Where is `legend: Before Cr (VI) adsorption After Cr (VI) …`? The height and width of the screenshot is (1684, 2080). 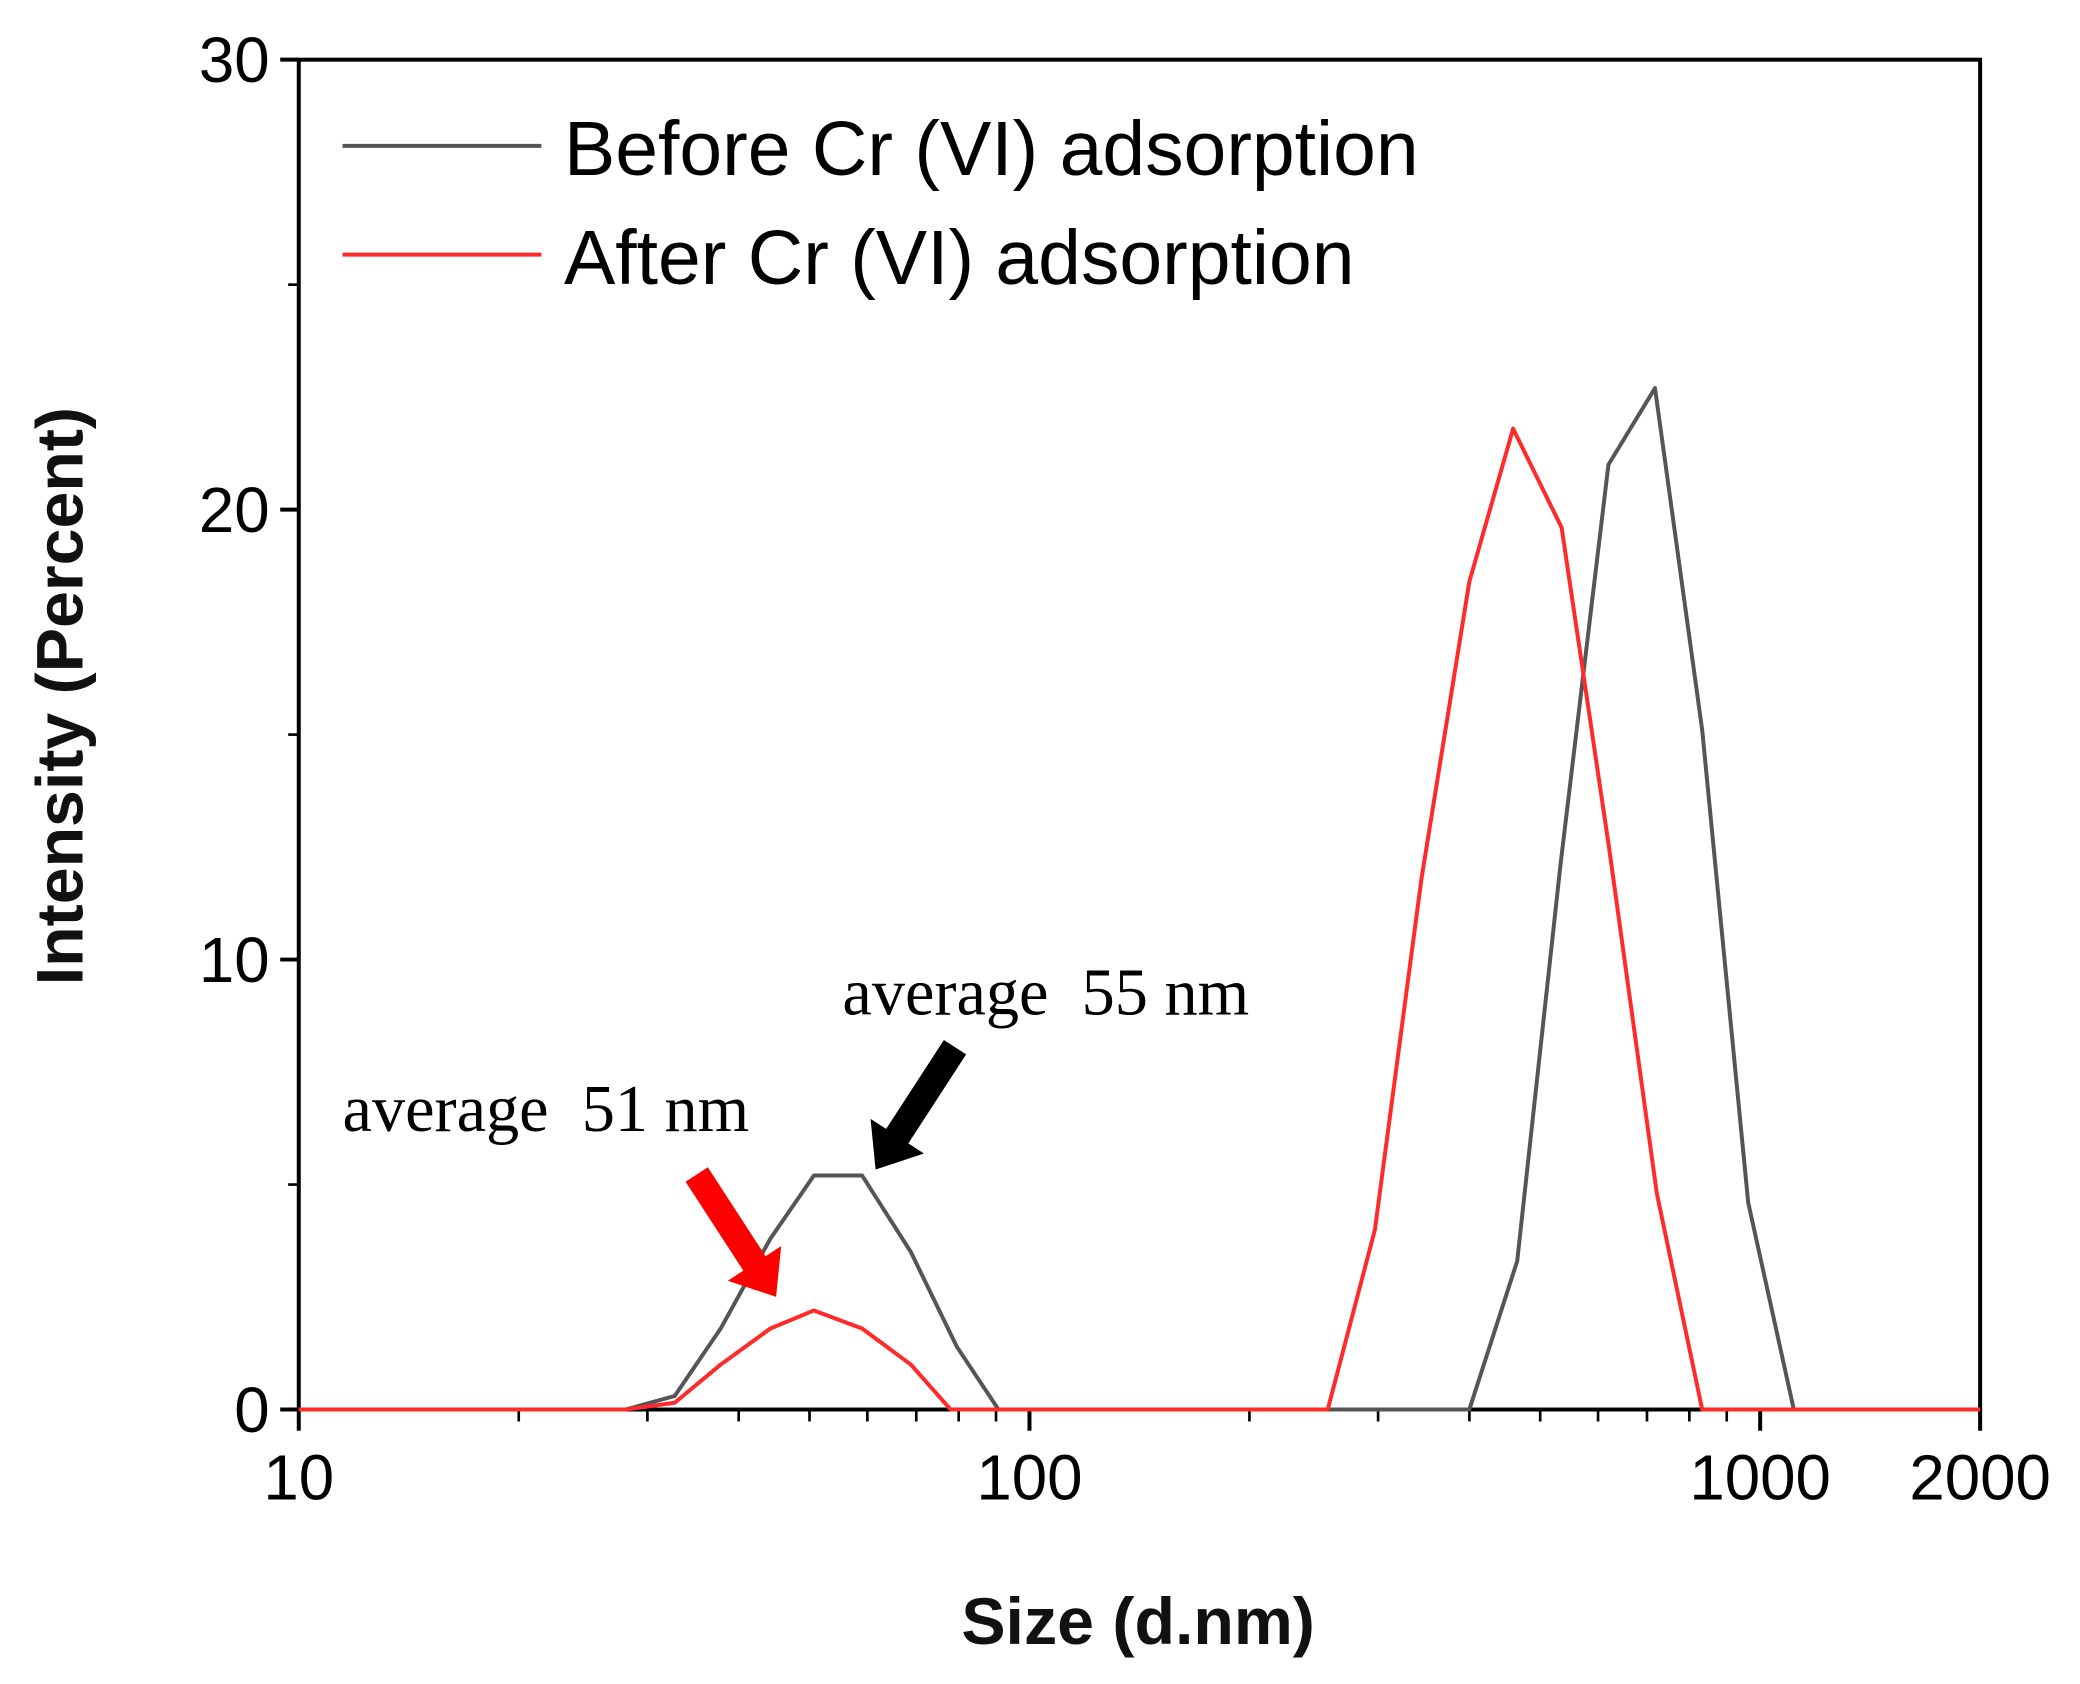 legend: Before Cr (VI) adsorption After Cr (VI) … is located at coordinates (880, 203).